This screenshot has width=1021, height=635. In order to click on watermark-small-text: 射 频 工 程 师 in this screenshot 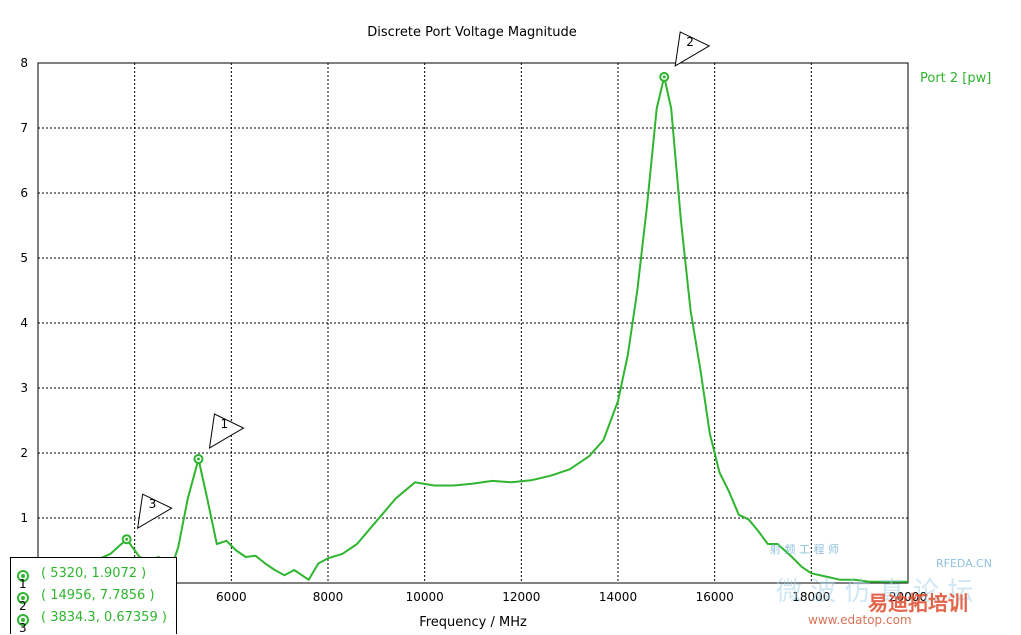, I will do `click(804, 549)`.